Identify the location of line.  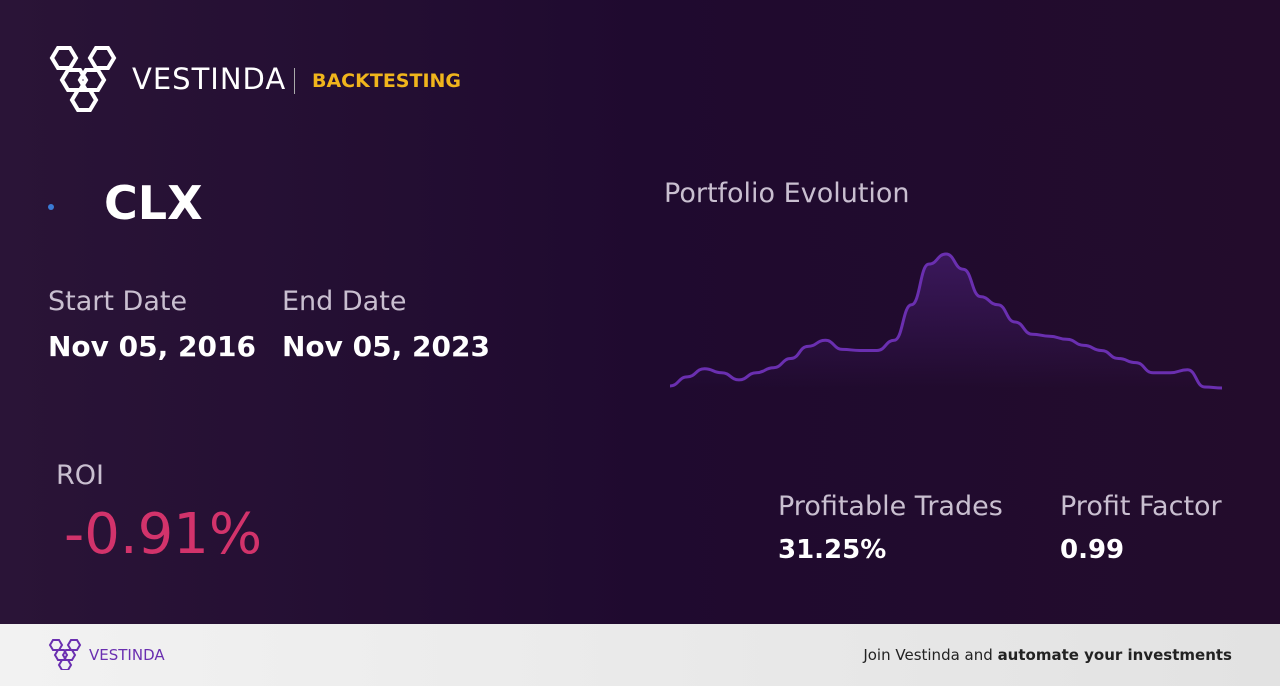
(946, 321).